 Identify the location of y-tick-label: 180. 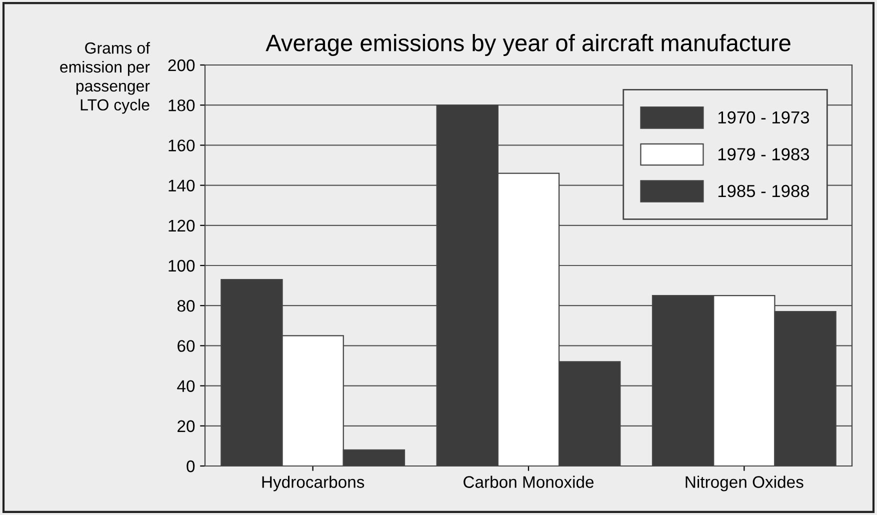
(181, 106).